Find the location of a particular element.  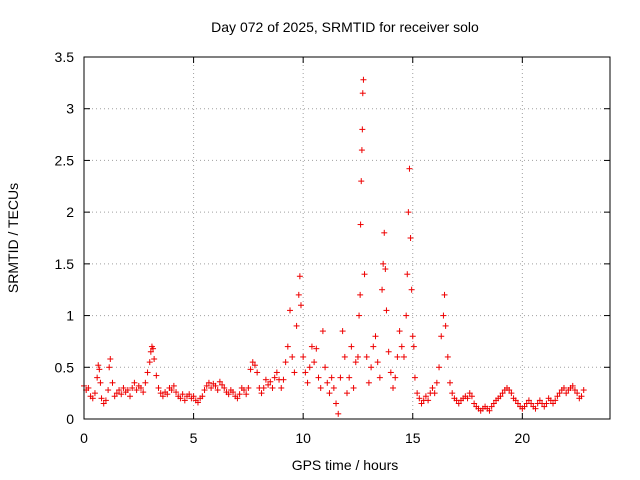

x-axis-label: GPS time / hours is located at coordinates (345, 465).